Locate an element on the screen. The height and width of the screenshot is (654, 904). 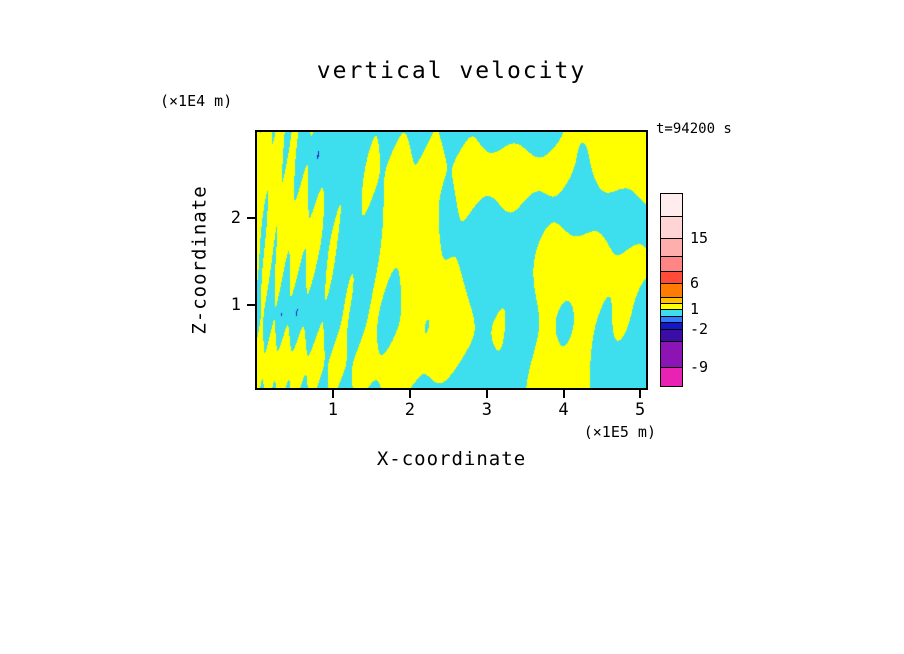
colorbar is located at coordinates (671, 290).